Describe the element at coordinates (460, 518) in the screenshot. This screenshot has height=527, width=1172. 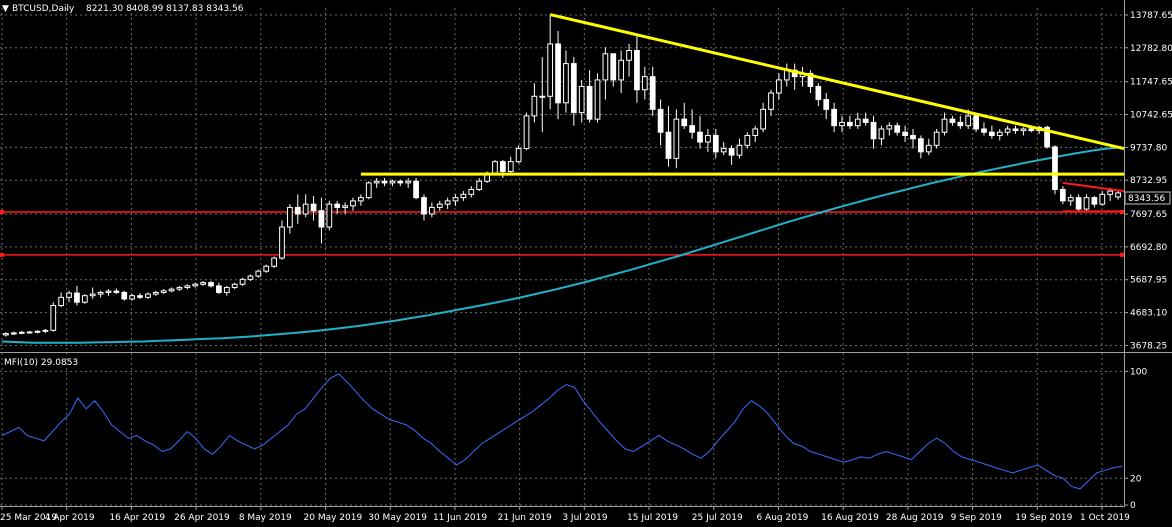
I see `x-tick-label: 11 Jun 2019` at that location.